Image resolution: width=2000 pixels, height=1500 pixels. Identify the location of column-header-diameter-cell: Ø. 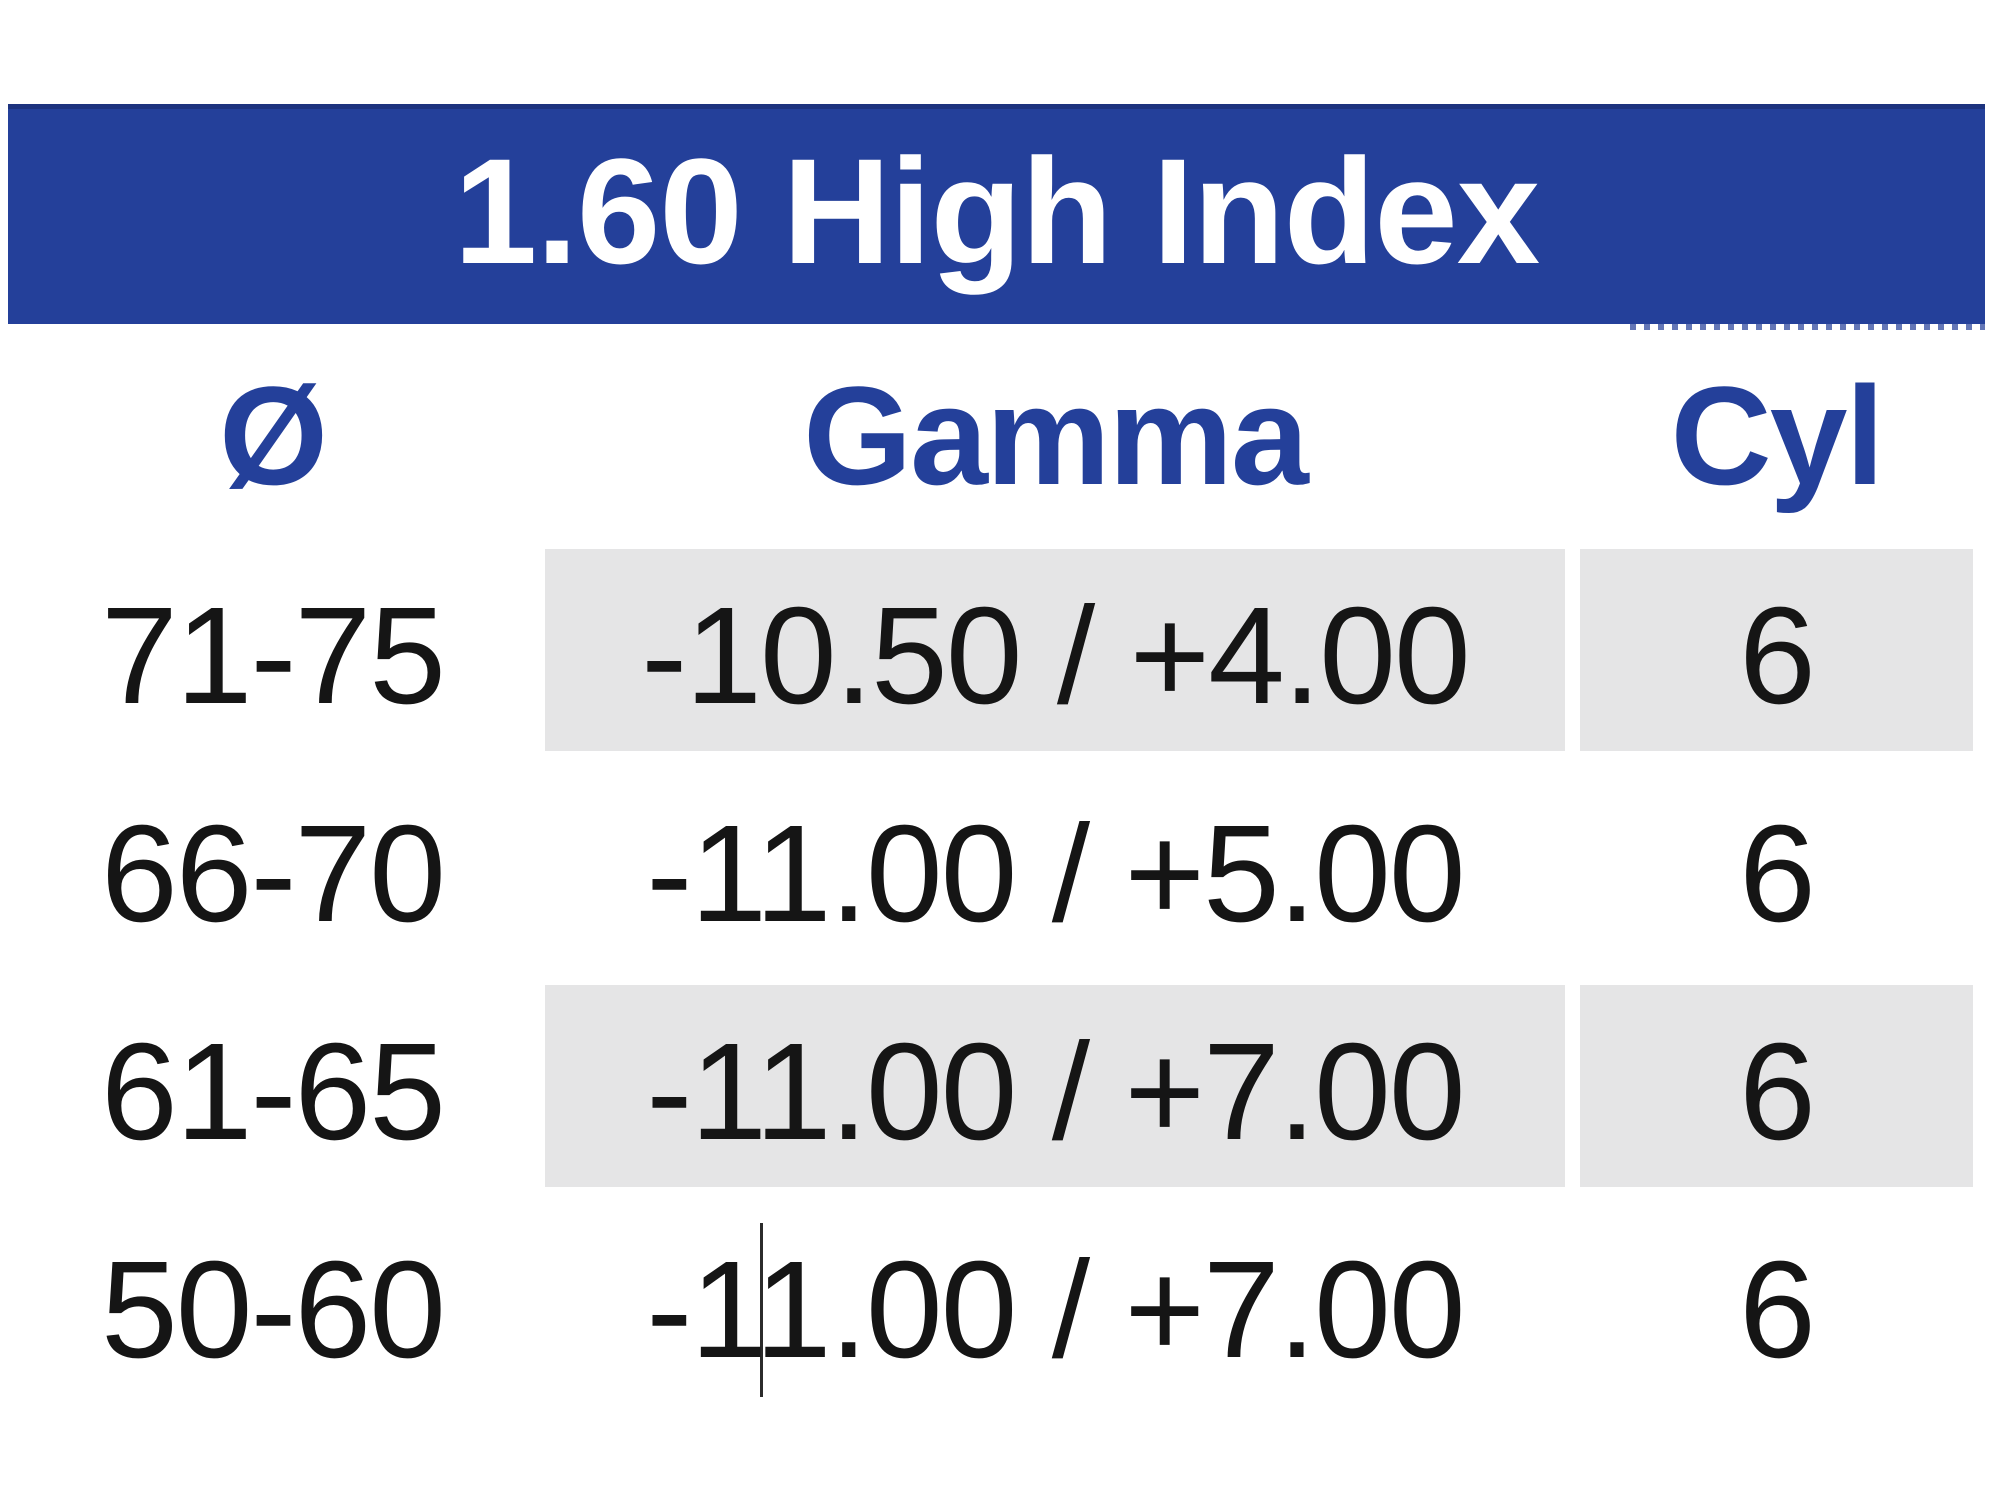
(272, 435).